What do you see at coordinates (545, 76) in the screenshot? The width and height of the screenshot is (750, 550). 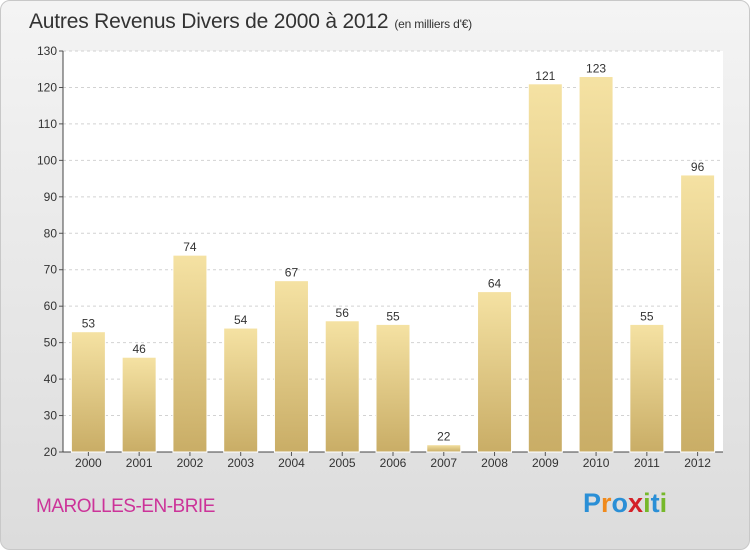 I see `bar-value-label: 121` at bounding box center [545, 76].